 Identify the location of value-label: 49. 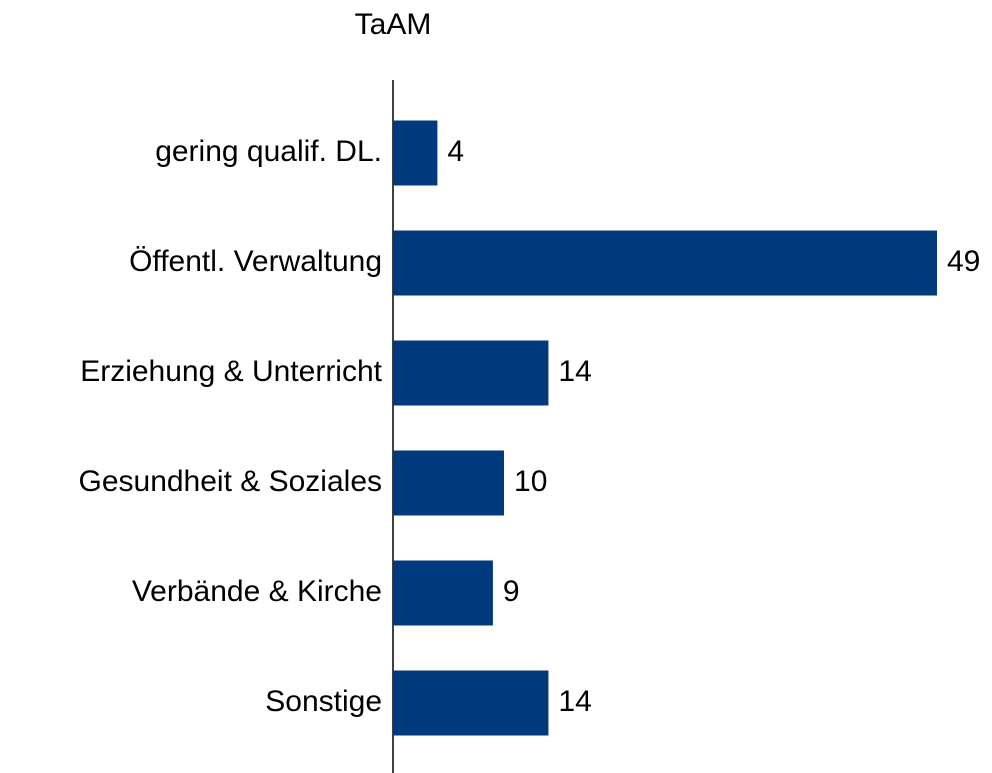
(963, 261).